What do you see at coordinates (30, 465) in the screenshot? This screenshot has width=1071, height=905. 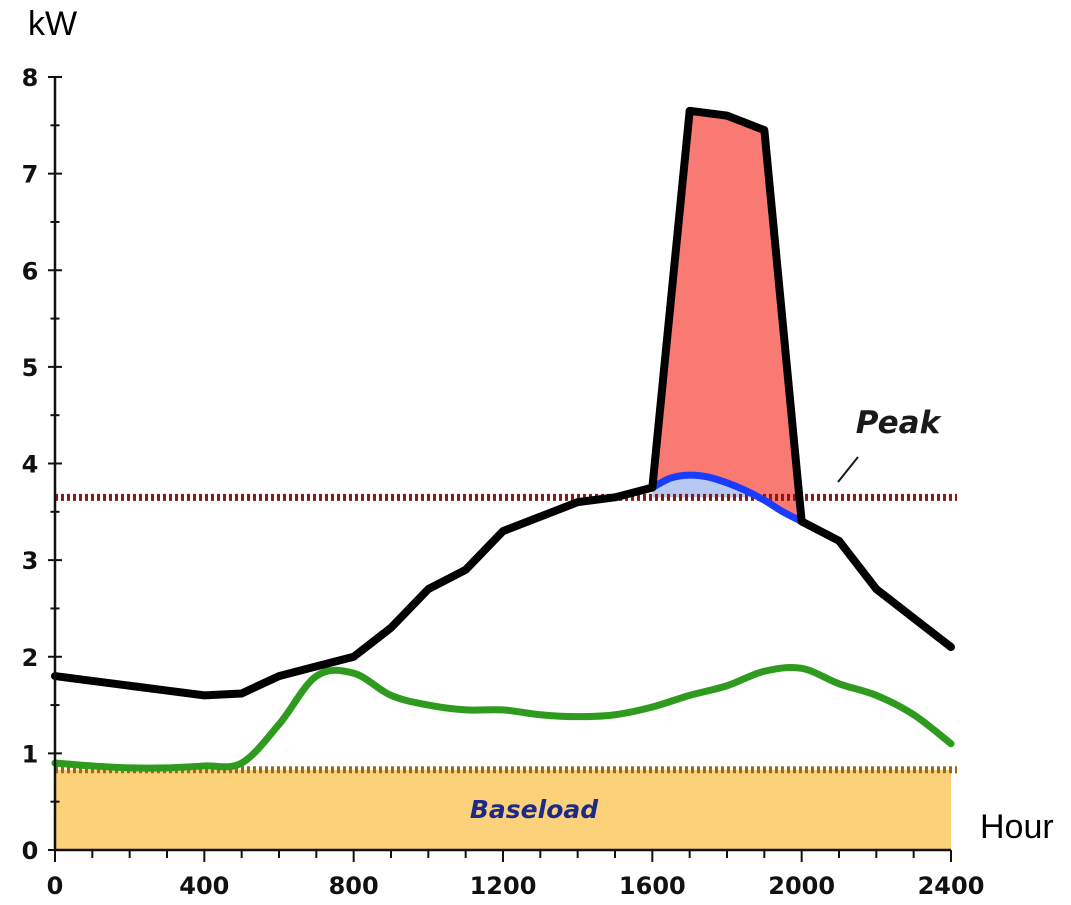 I see `y-tick-label: 4` at bounding box center [30, 465].